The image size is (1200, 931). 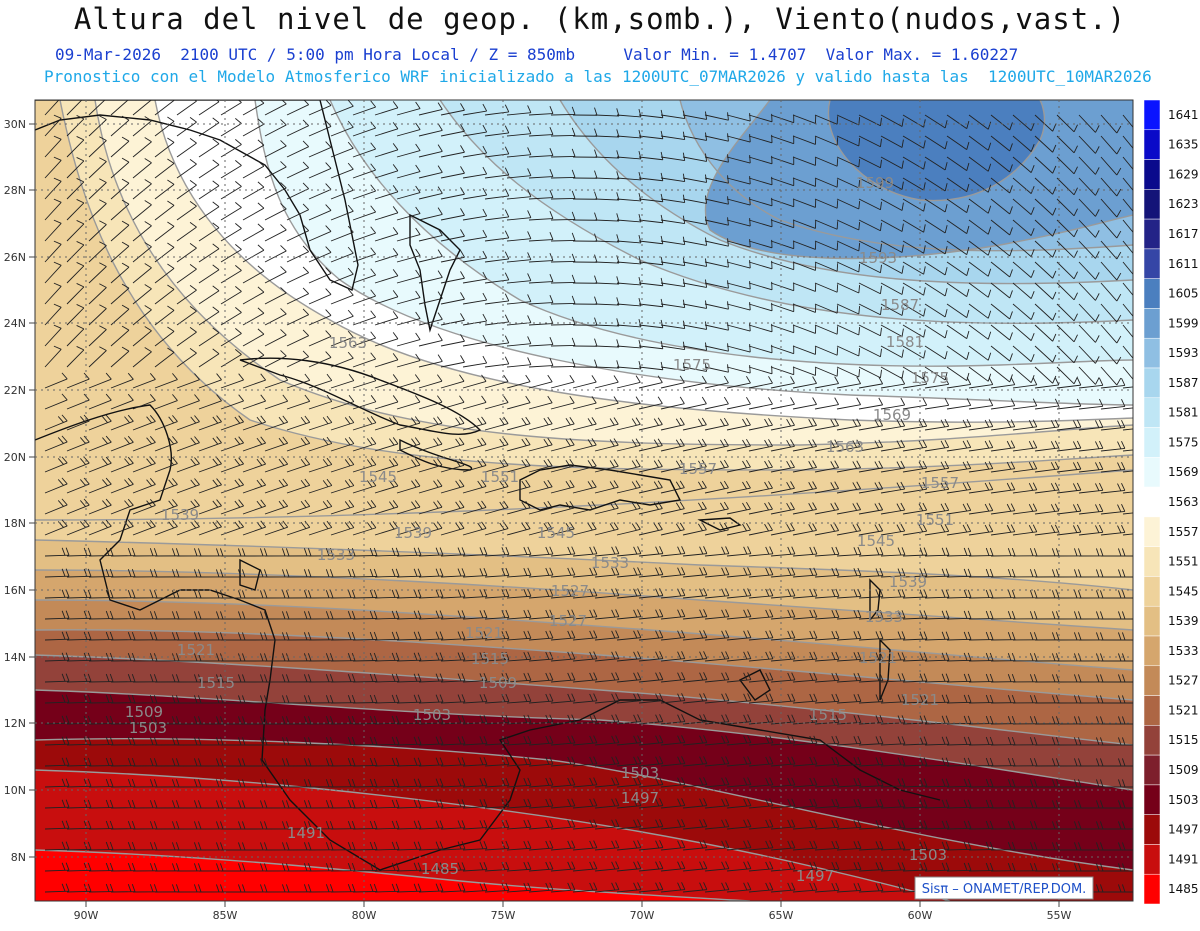 What do you see at coordinates (440, 869) in the screenshot?
I see `contour-label: 1485` at bounding box center [440, 869].